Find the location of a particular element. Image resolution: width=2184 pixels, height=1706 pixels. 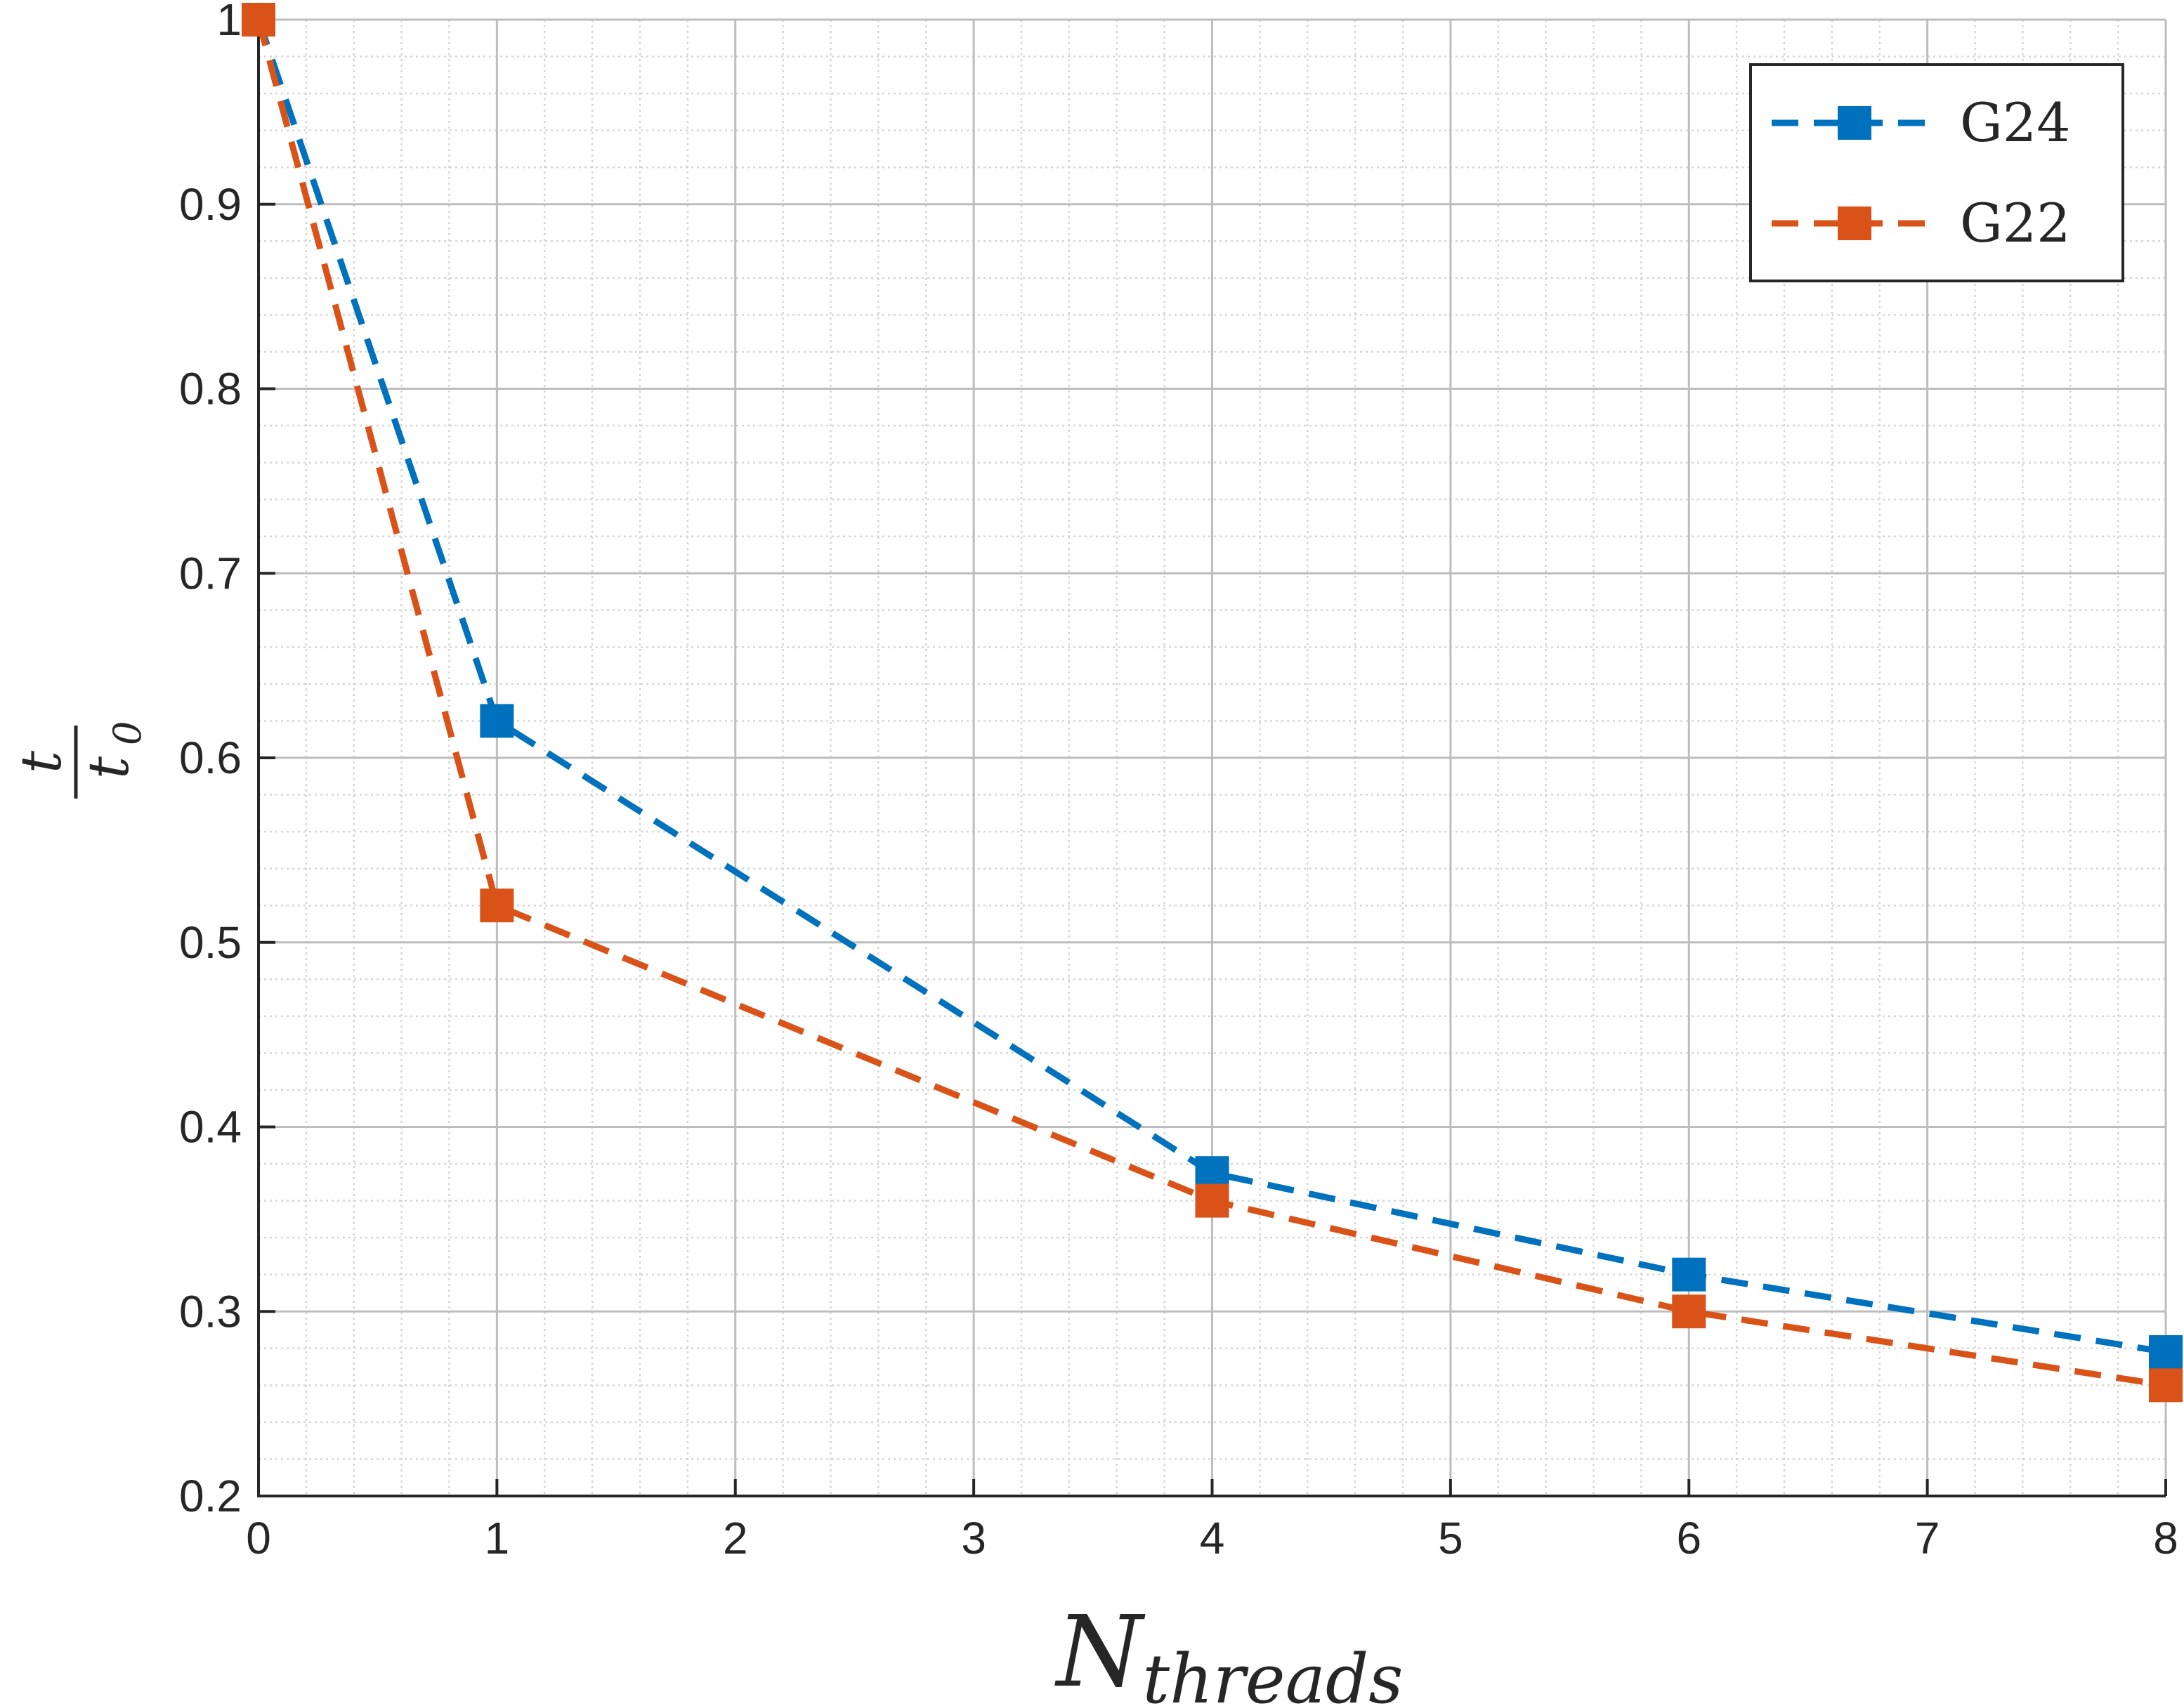

y-tick-label: 0.3 is located at coordinates (211, 1311).